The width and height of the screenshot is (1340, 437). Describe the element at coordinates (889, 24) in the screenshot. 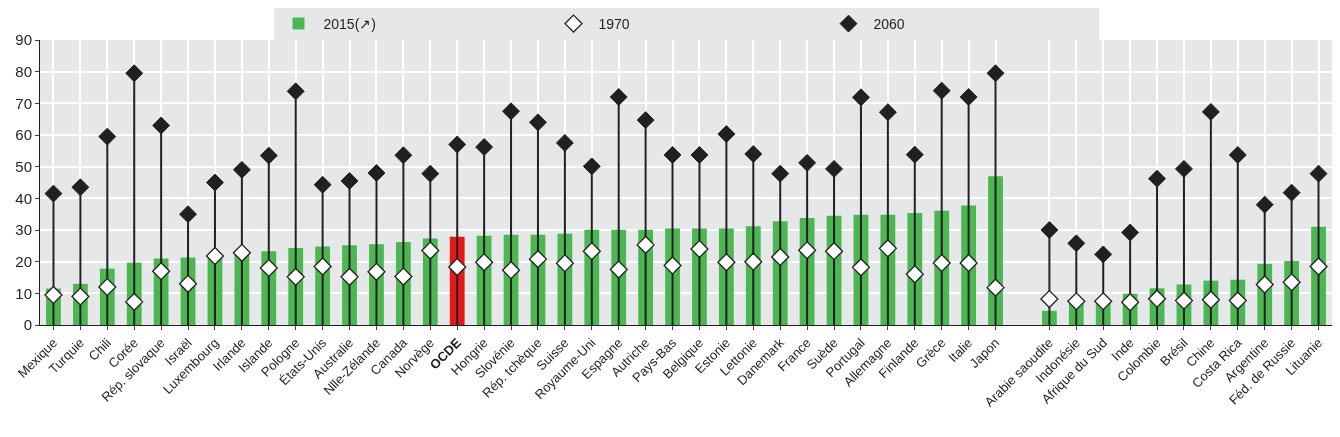

I see `legend-label: 2060` at that location.